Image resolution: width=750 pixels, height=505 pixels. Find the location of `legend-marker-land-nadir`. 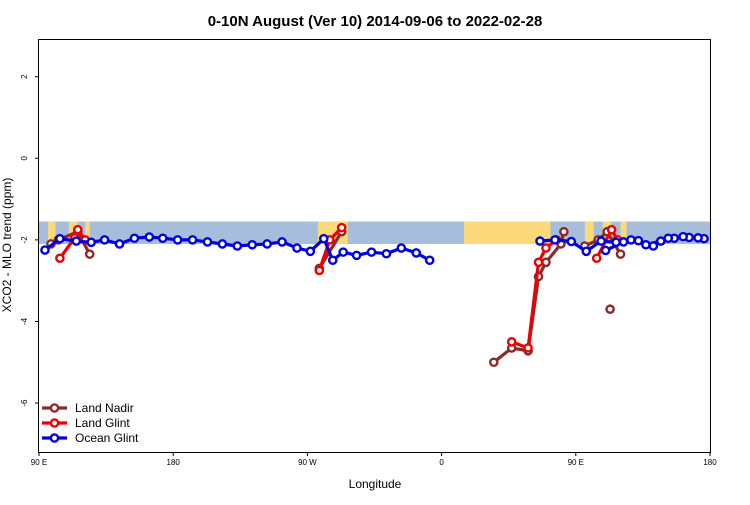

legend-marker-land-nadir is located at coordinates (54, 408).